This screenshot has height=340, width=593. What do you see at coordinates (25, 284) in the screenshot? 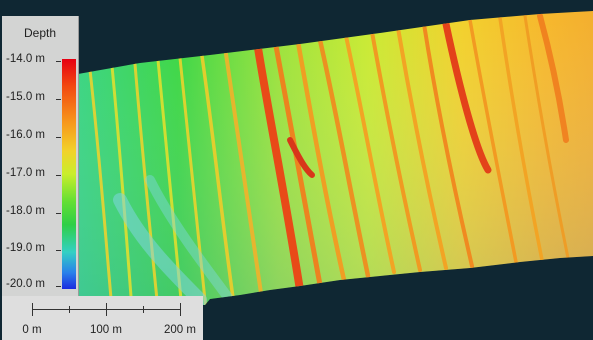
I see `legend-tick-label: -20.0 m` at bounding box center [25, 284].